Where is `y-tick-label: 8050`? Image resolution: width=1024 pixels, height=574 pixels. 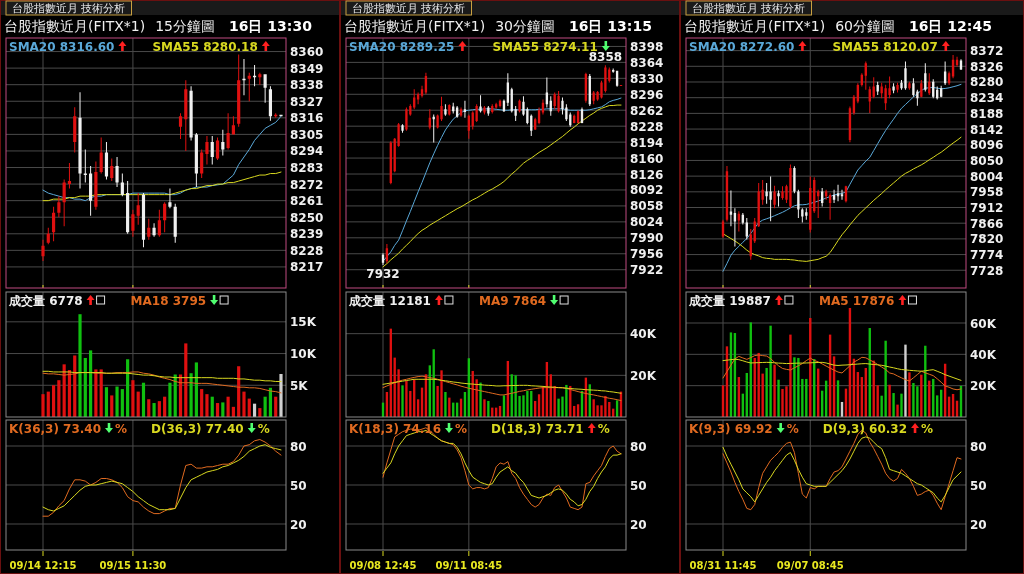 y-tick-label: 8050 is located at coordinates (987, 160).